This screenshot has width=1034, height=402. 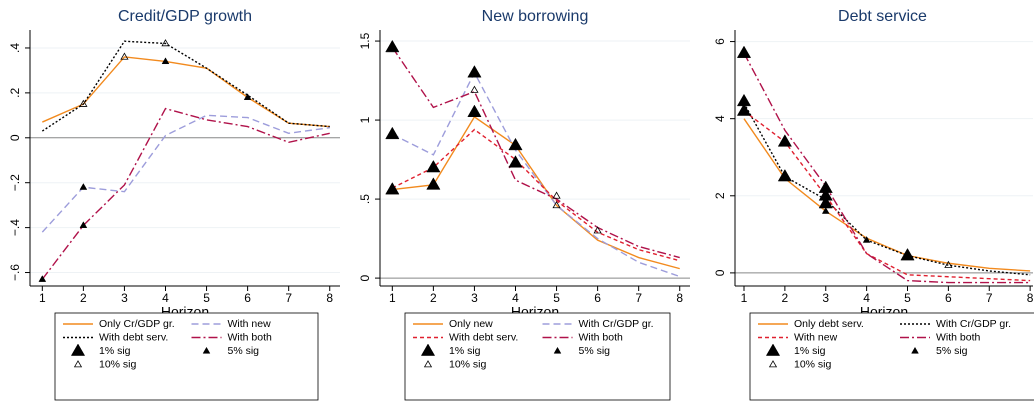 I want to click on y-tick-label: 1, so click(x=365, y=119).